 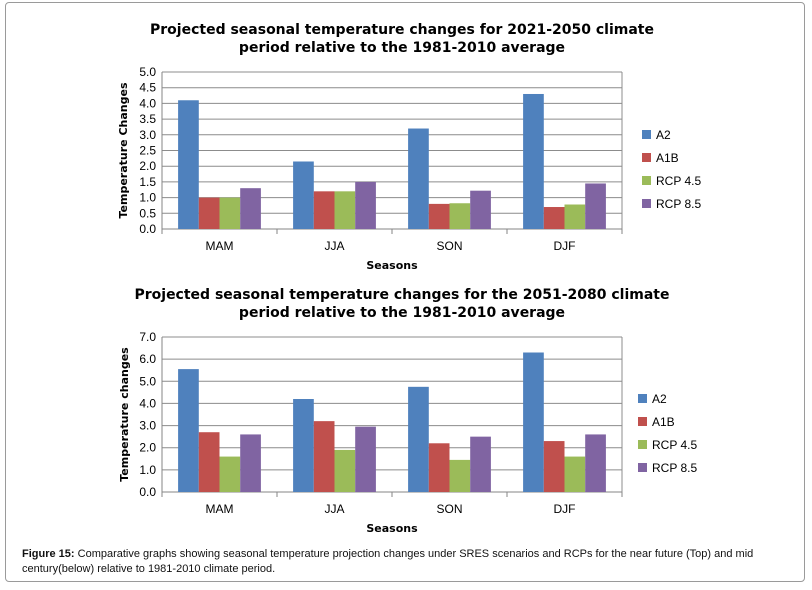 What do you see at coordinates (48, 554) in the screenshot?
I see `caption-label: Figure 15:` at bounding box center [48, 554].